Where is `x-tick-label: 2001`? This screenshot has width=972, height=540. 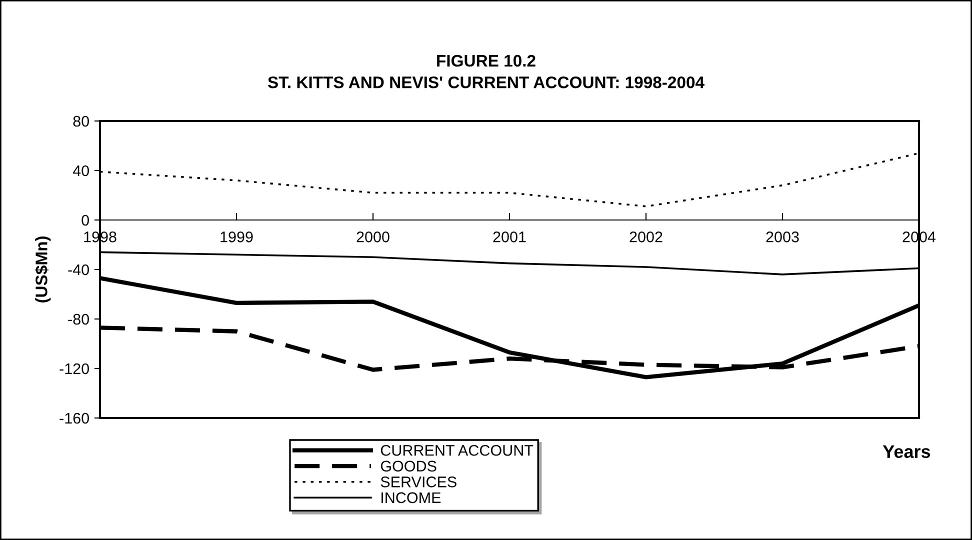 x-tick-label: 2001 is located at coordinates (509, 237).